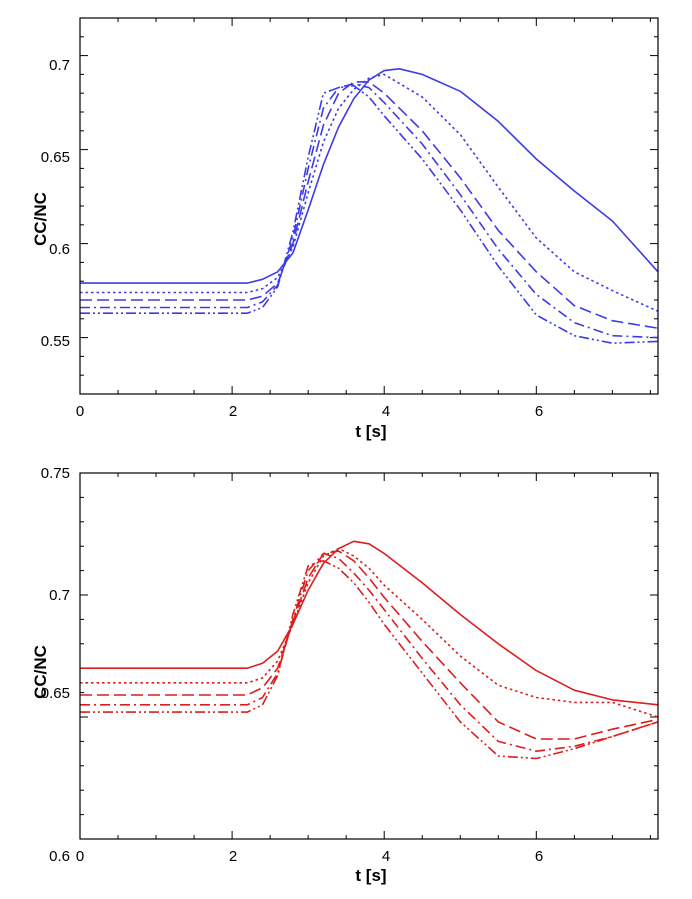 The image size is (692, 899). What do you see at coordinates (59, 595) in the screenshot?
I see `bottom-y-tick-label: 0.7` at bounding box center [59, 595].